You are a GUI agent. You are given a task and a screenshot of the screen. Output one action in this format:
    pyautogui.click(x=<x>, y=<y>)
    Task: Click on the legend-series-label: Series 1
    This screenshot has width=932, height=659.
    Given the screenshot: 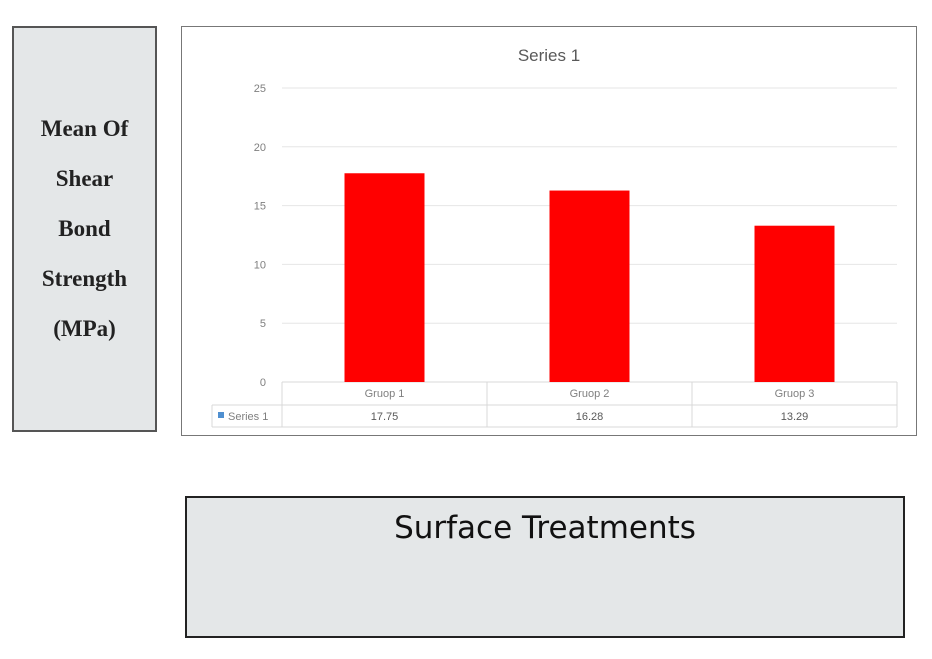 What is the action you would take?
    pyautogui.click(x=248, y=417)
    